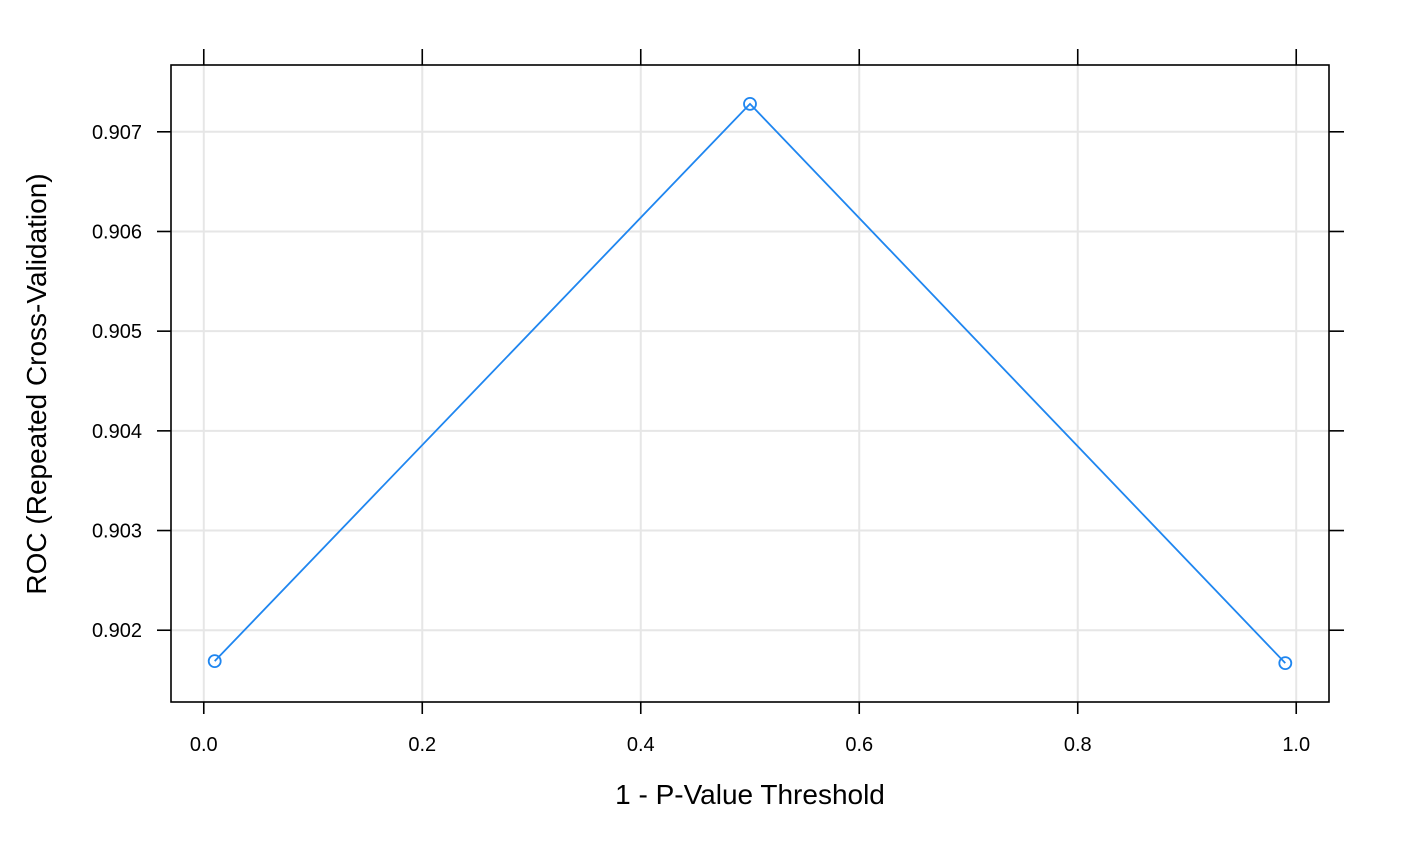  What do you see at coordinates (1296, 745) in the screenshot?
I see `x-tick-label: 1.0` at bounding box center [1296, 745].